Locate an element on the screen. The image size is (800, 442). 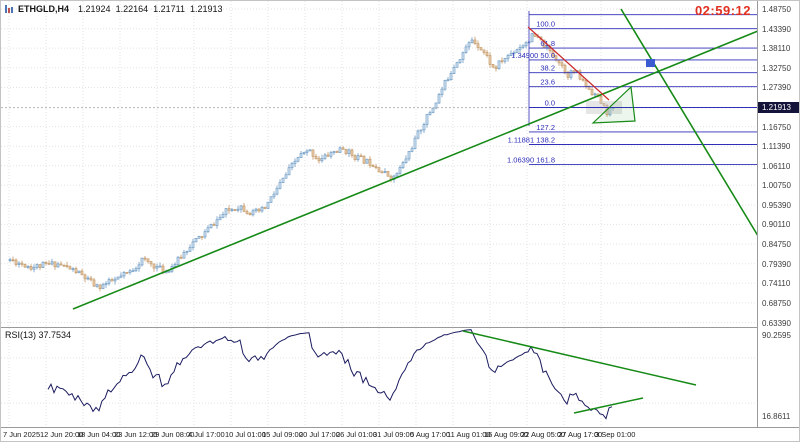
price-axis-label: 0.63390 is located at coordinates (776, 323).